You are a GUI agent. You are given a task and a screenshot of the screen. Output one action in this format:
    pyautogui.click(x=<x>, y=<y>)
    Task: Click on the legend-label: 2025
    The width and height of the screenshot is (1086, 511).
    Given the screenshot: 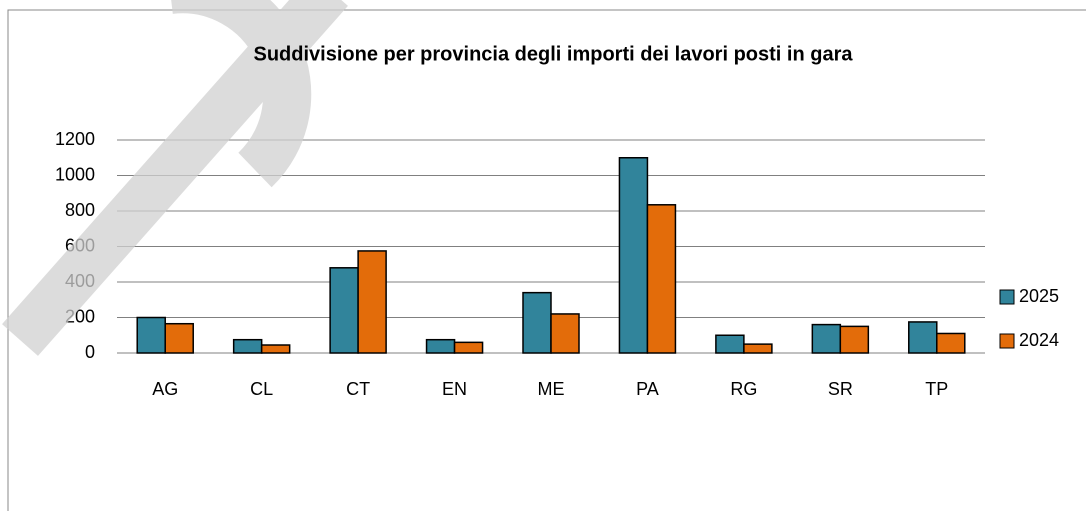 What is the action you would take?
    pyautogui.click(x=1039, y=296)
    